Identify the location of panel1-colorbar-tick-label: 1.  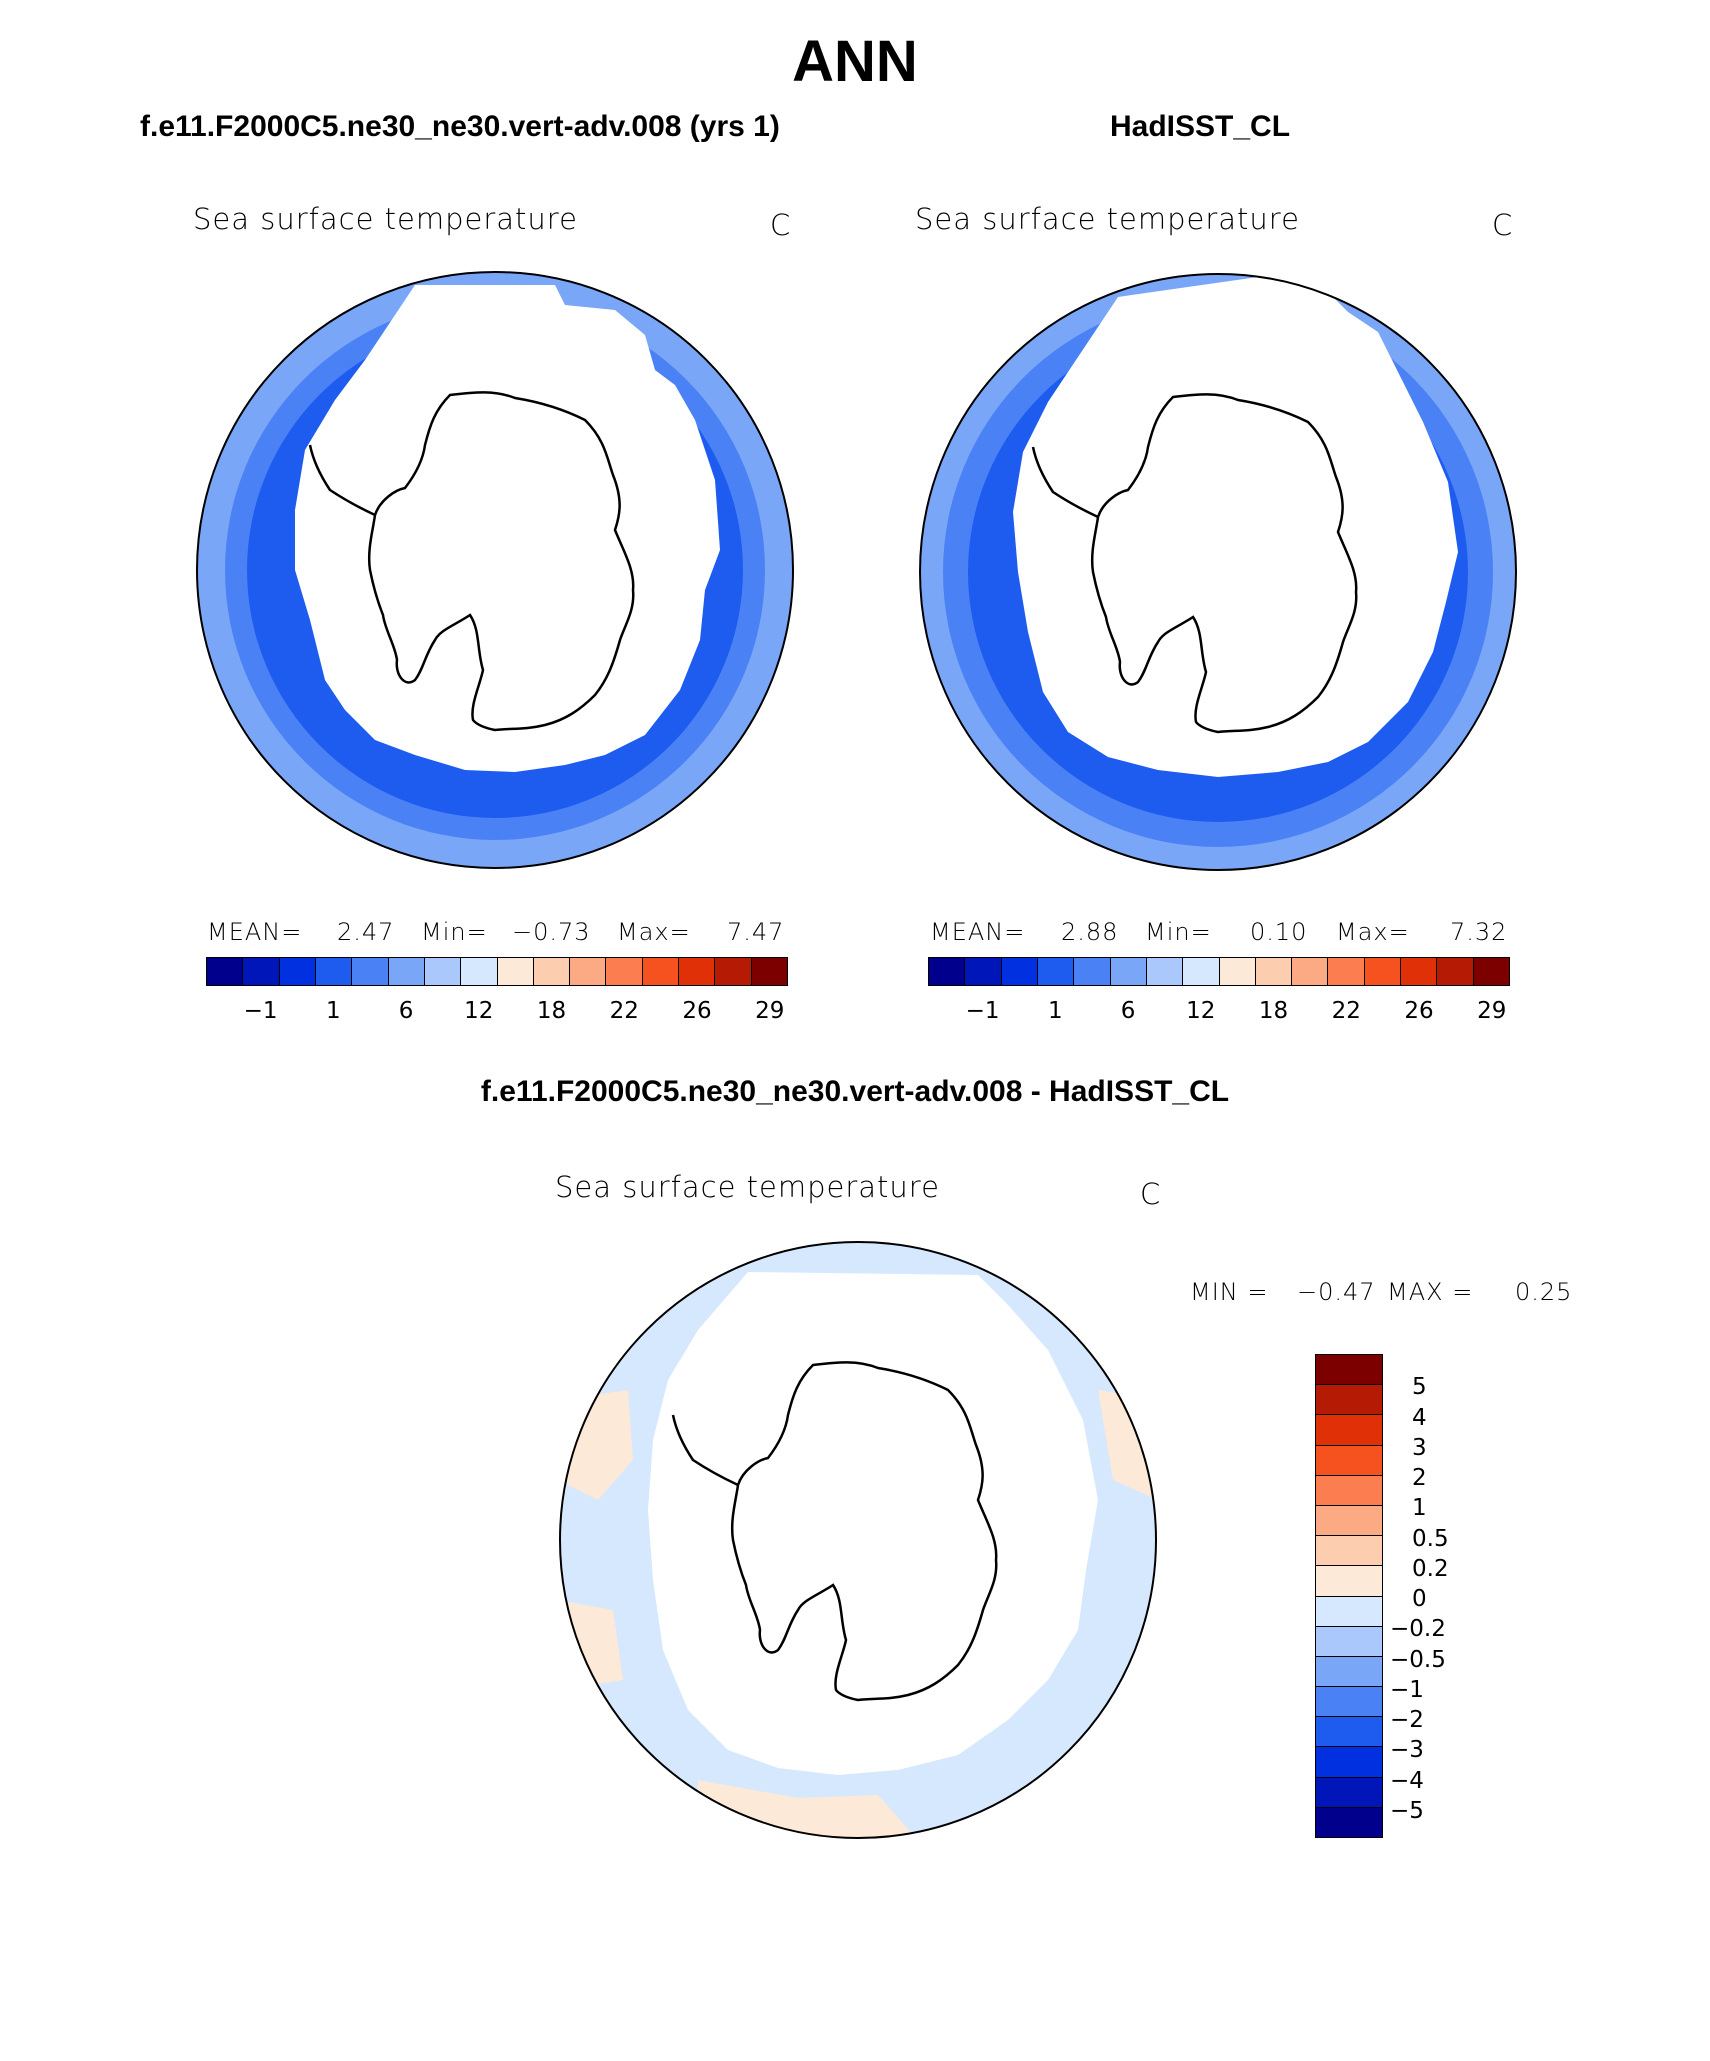
(333, 1011).